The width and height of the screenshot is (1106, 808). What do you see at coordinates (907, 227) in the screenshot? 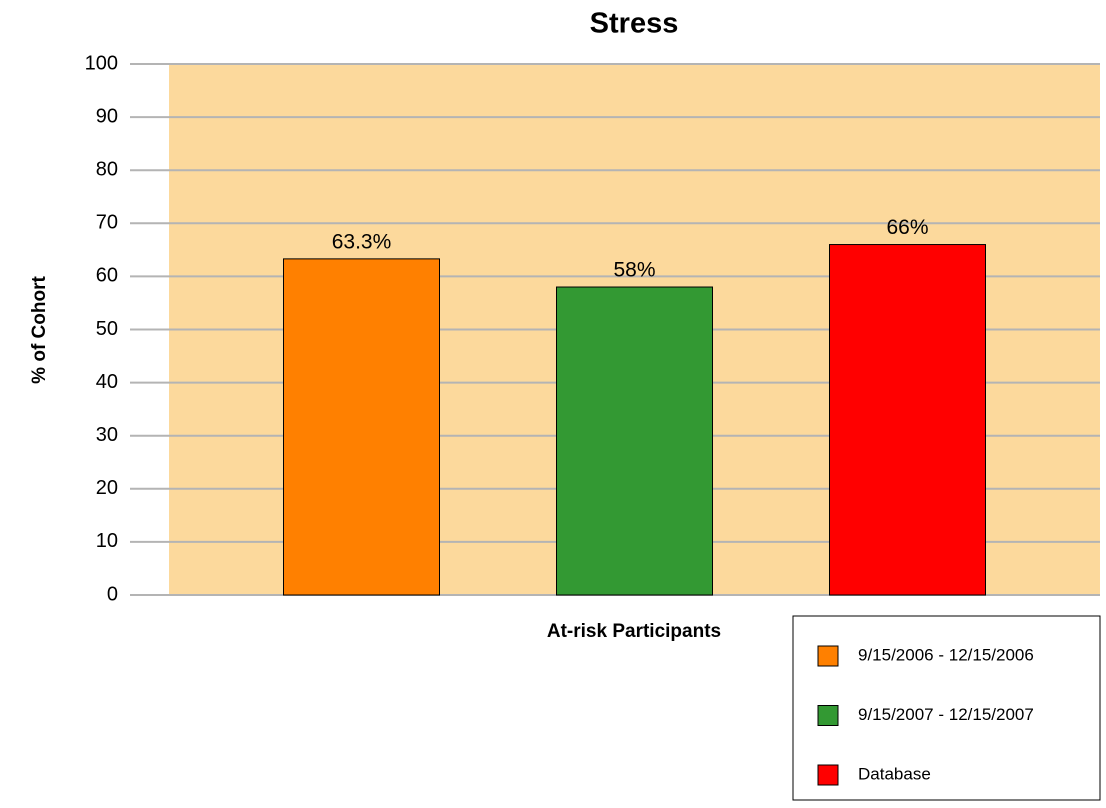
I see `value-label: 66%` at bounding box center [907, 227].